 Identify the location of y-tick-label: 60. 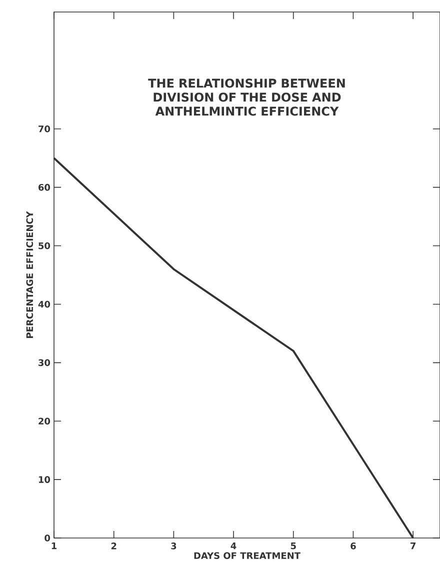
(44, 187).